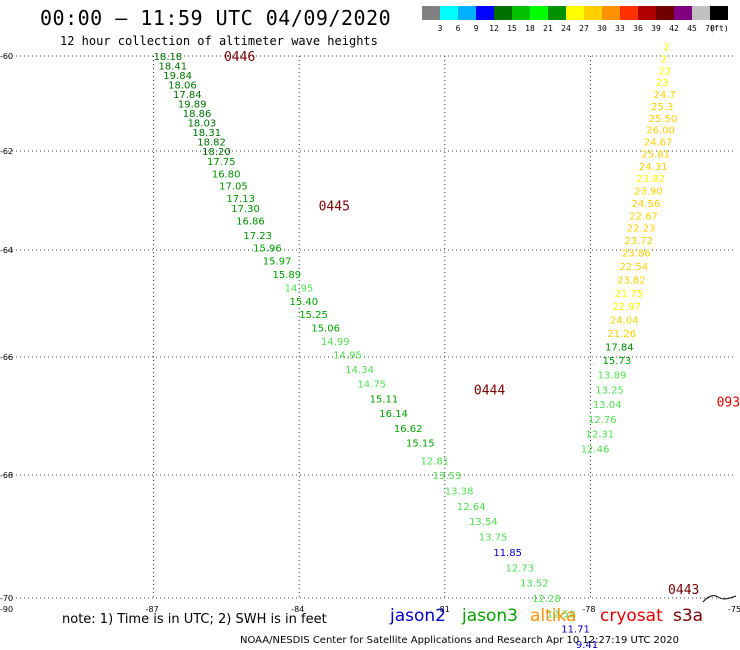 The height and width of the screenshot is (650, 740). What do you see at coordinates (588, 609) in the screenshot?
I see `lon-tick-label: -78` at bounding box center [588, 609].